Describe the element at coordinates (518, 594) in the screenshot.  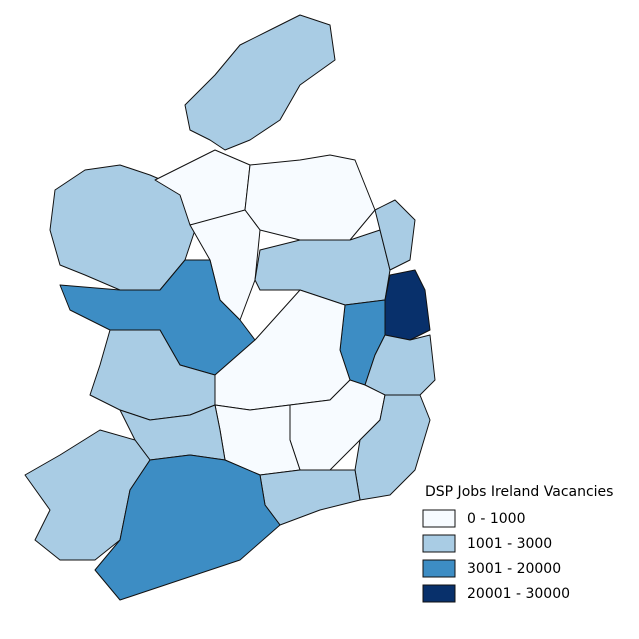
I see `legend-label: 20001 - 30000` at that location.